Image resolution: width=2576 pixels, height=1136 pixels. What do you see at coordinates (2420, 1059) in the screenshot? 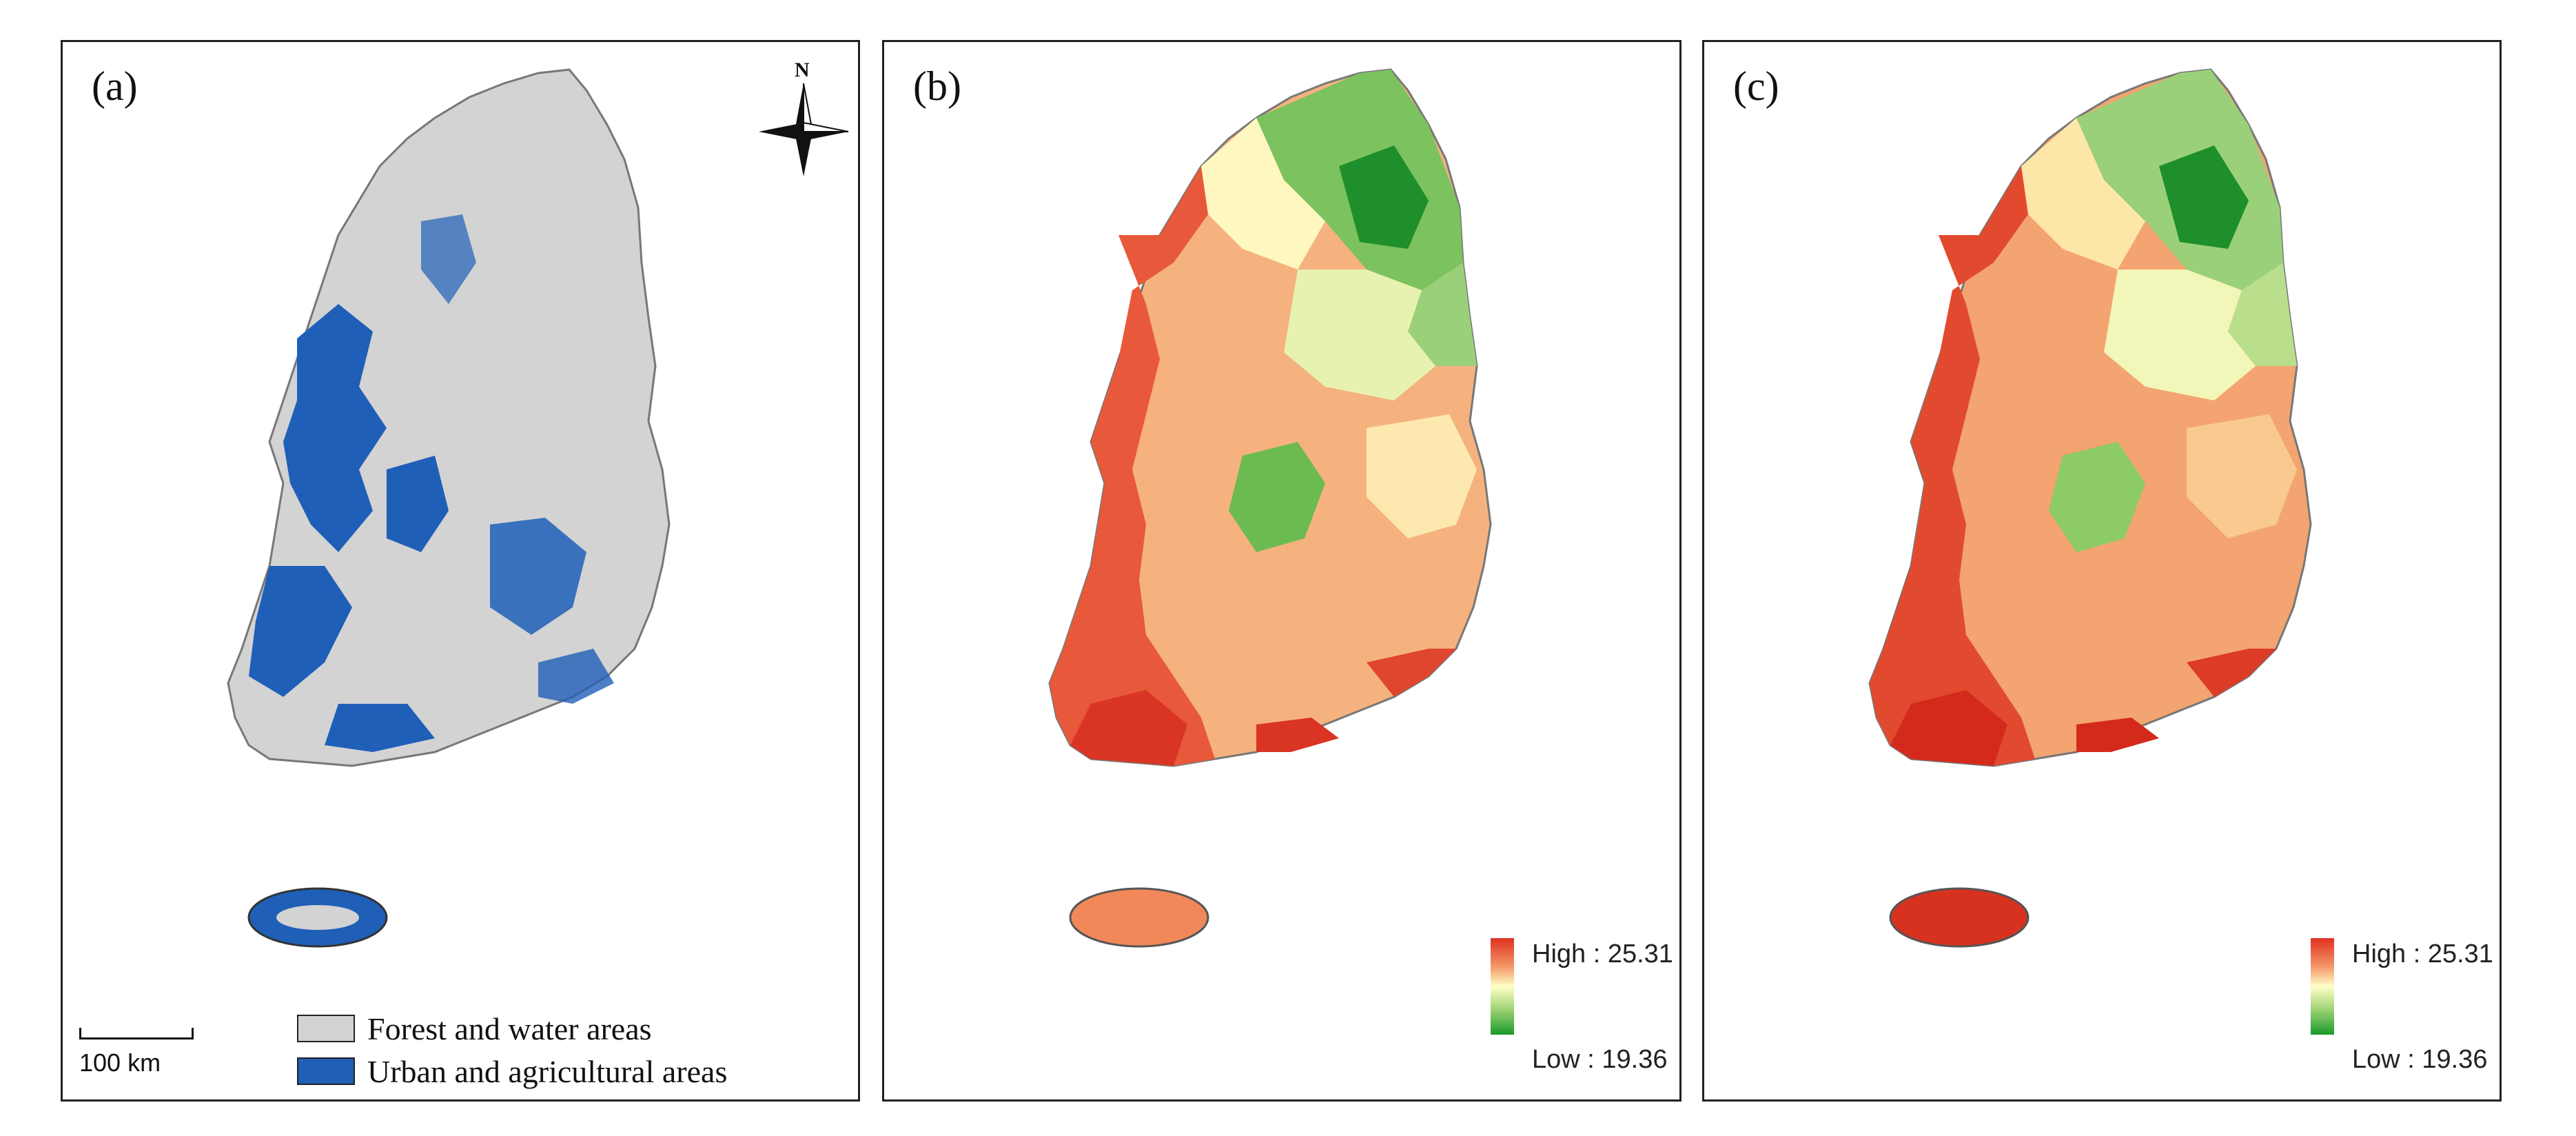
I see `legend-low-c: Low : 19.36` at bounding box center [2420, 1059].